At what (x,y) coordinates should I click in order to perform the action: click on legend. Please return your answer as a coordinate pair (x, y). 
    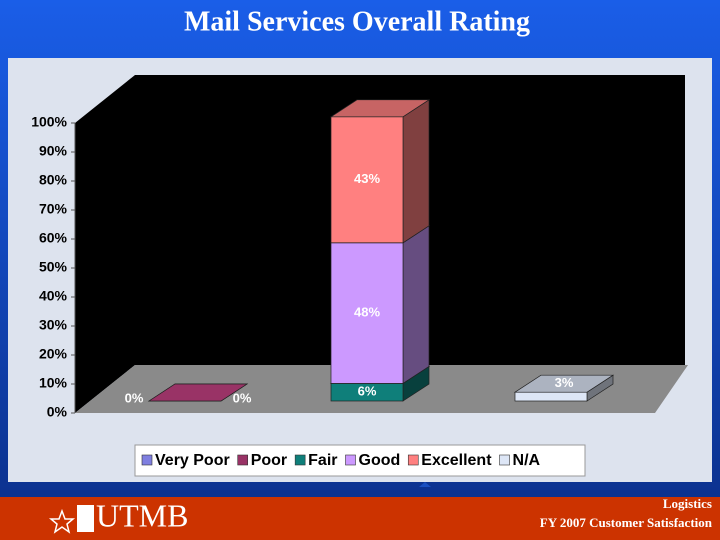
    Looking at the image, I should click on (360, 460).